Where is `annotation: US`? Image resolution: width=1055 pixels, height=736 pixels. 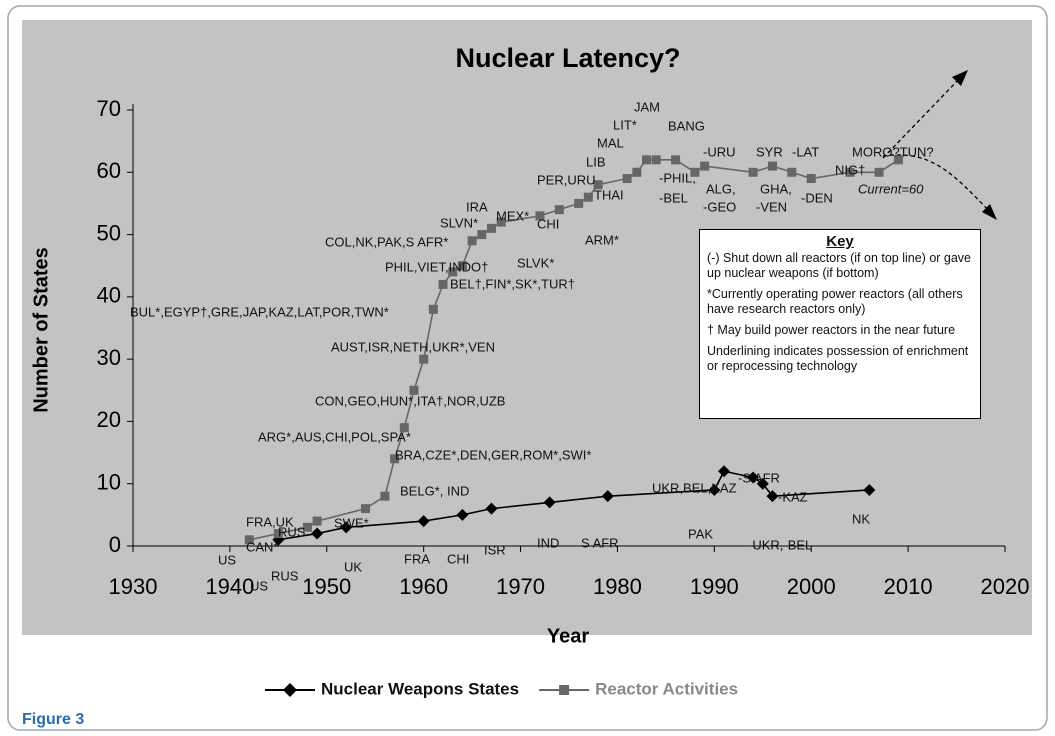 annotation: US is located at coordinates (259, 585).